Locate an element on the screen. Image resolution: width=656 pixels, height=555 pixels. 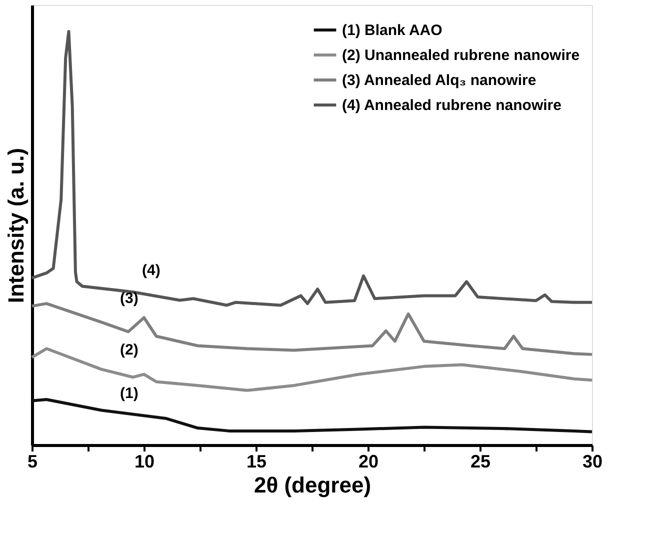
x-tick-label: 5 is located at coordinates (32, 462).